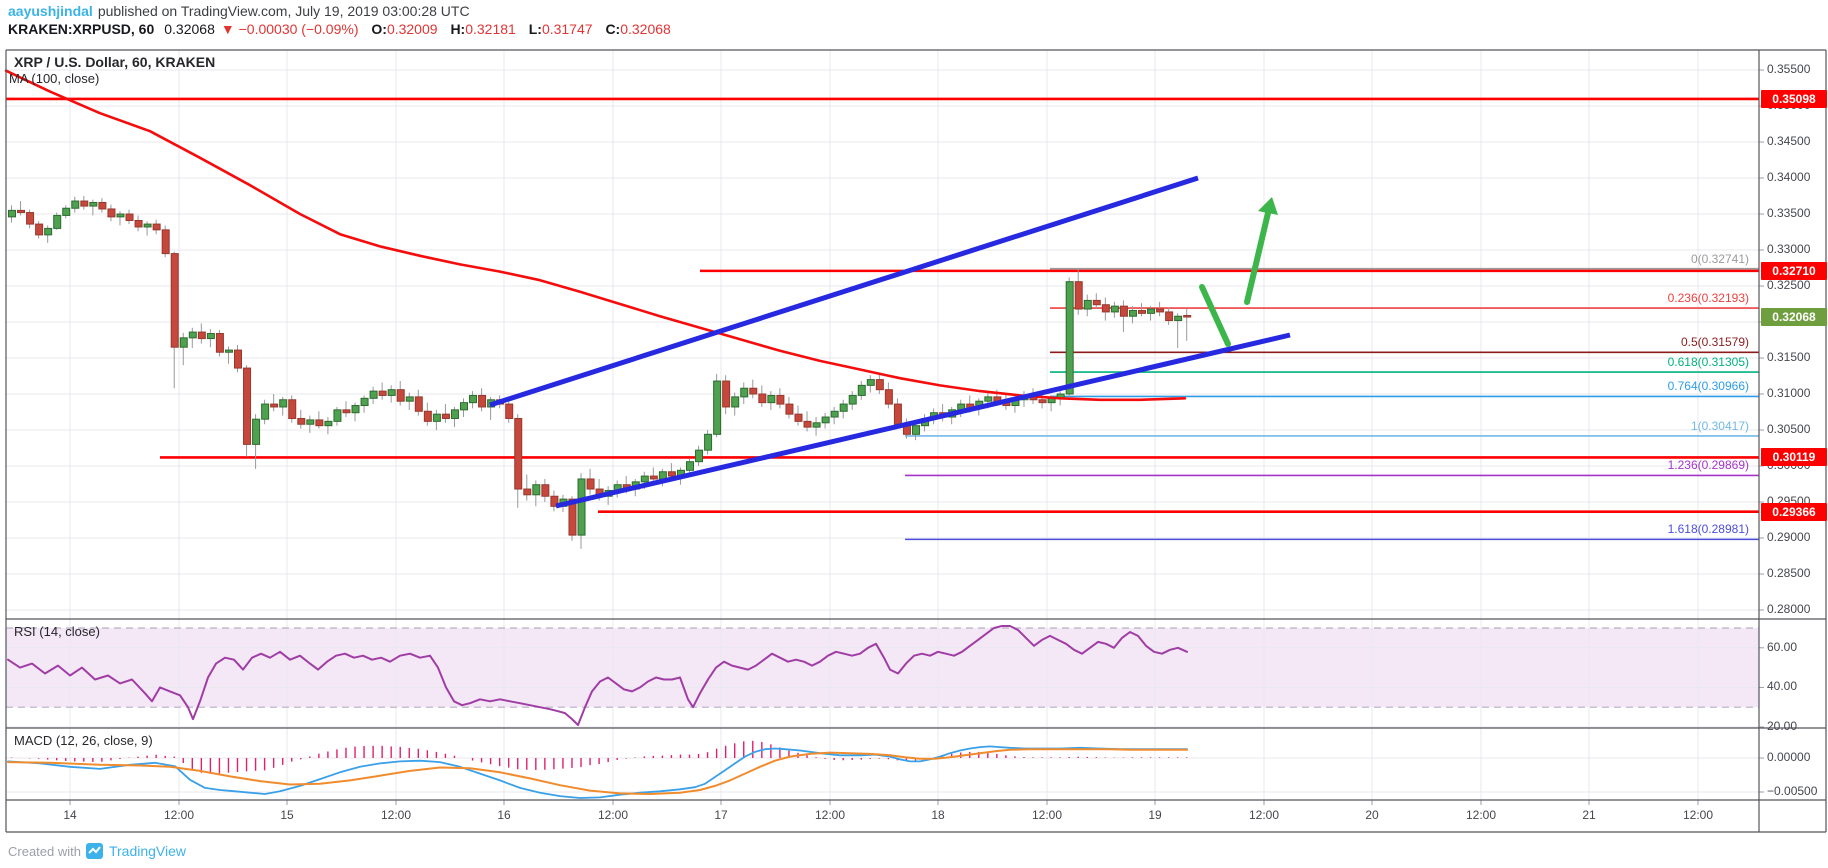 Image resolution: width=1828 pixels, height=868 pixels. I want to click on price-axis-label: 0.31000, so click(1789, 393).